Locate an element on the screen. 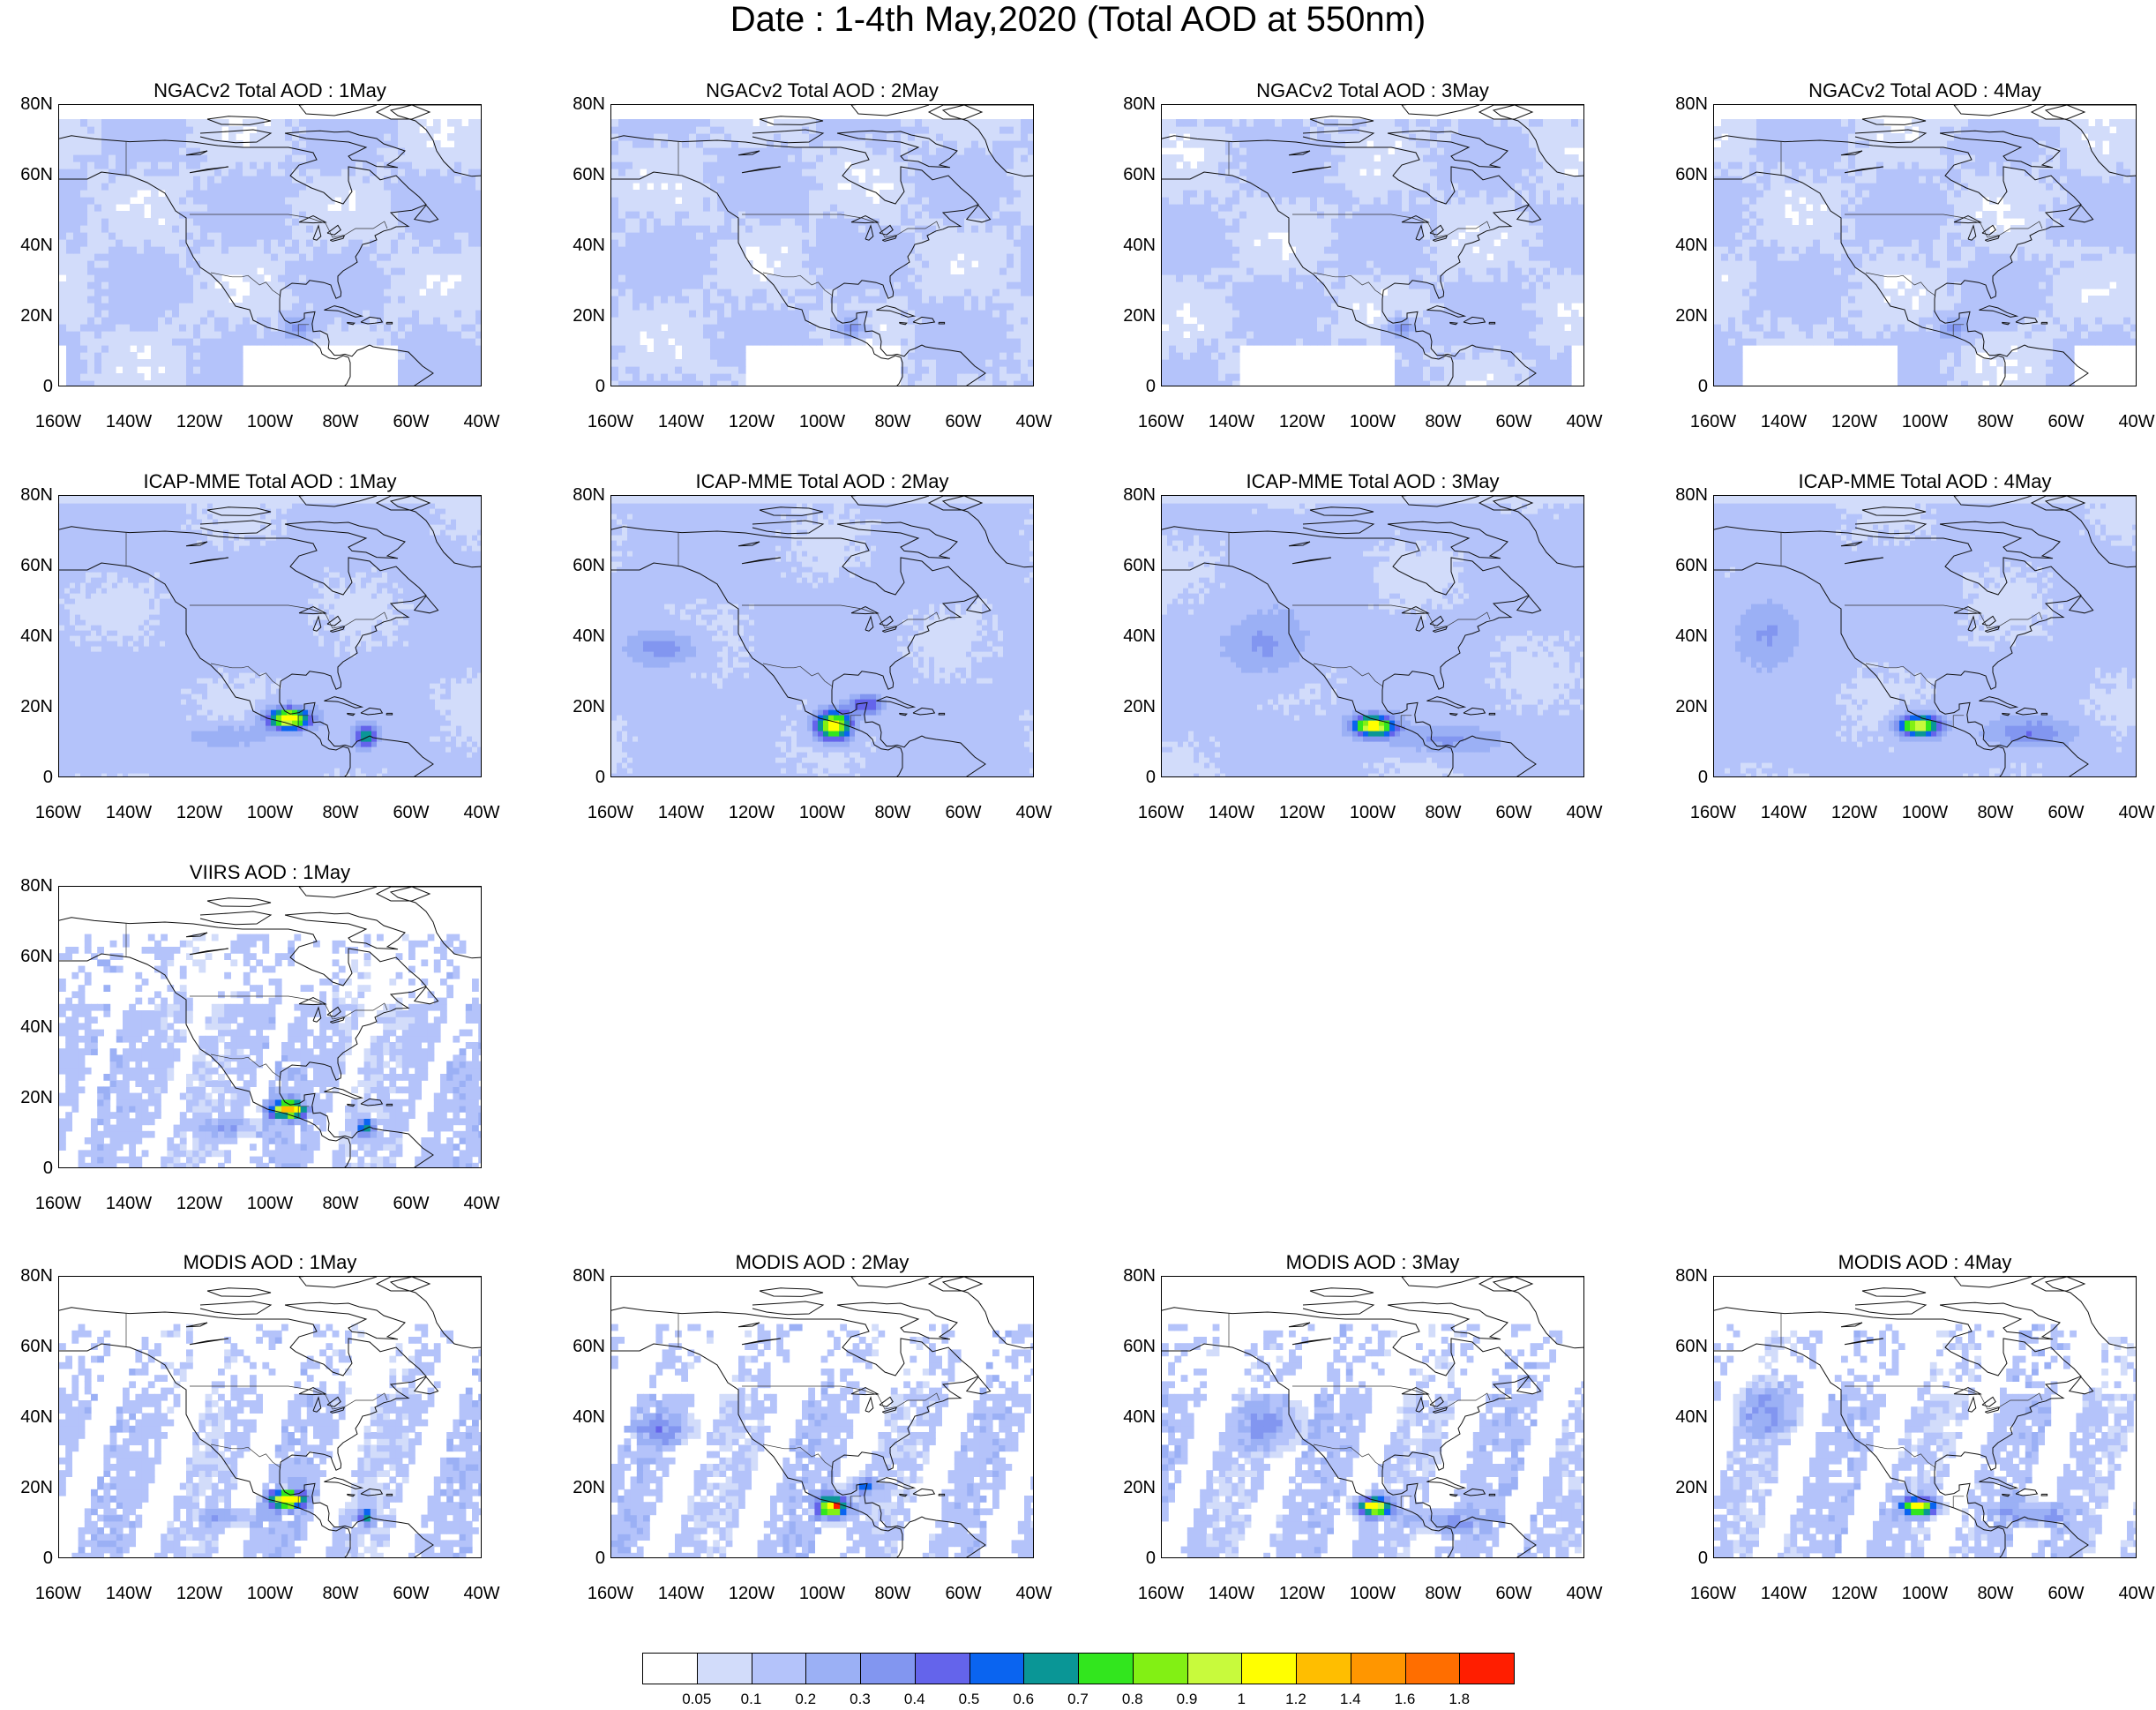 This screenshot has width=2156, height=1710. colorbar-label: 0.5 is located at coordinates (969, 1699).